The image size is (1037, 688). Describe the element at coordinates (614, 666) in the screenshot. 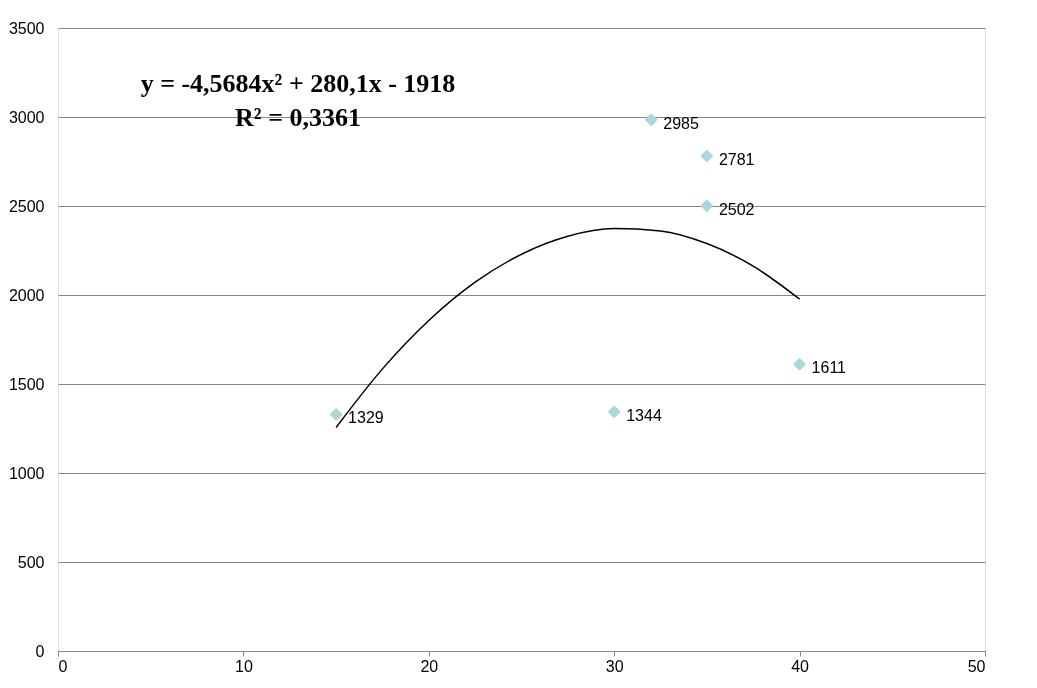

I see `x-tick-label: 30` at that location.